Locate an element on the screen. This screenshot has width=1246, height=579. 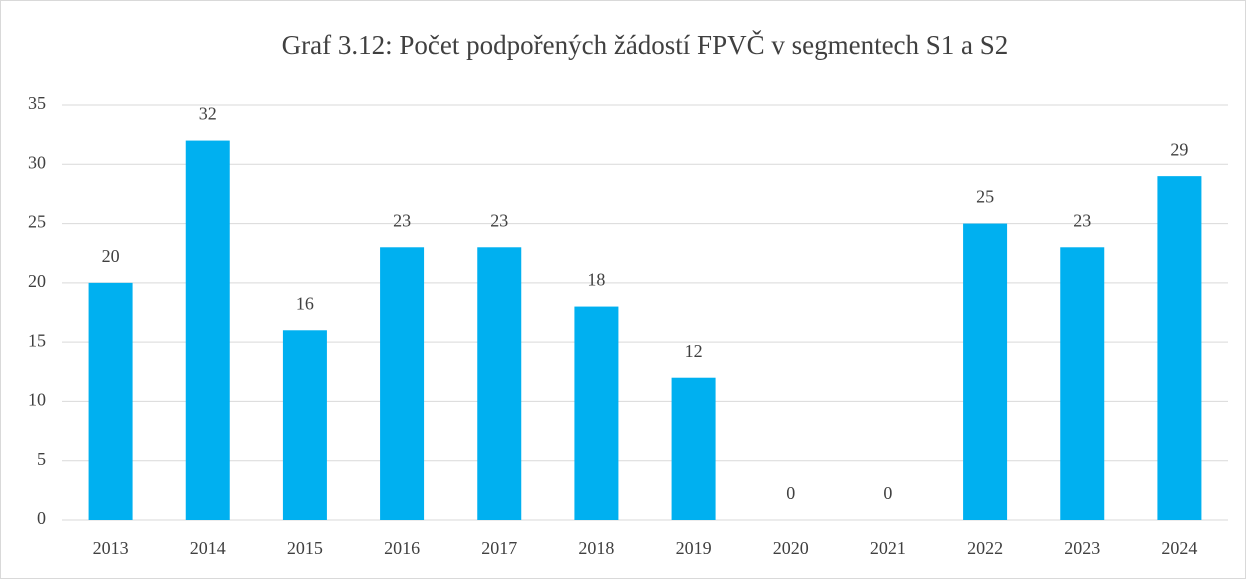
data-label: 32 is located at coordinates (208, 114).